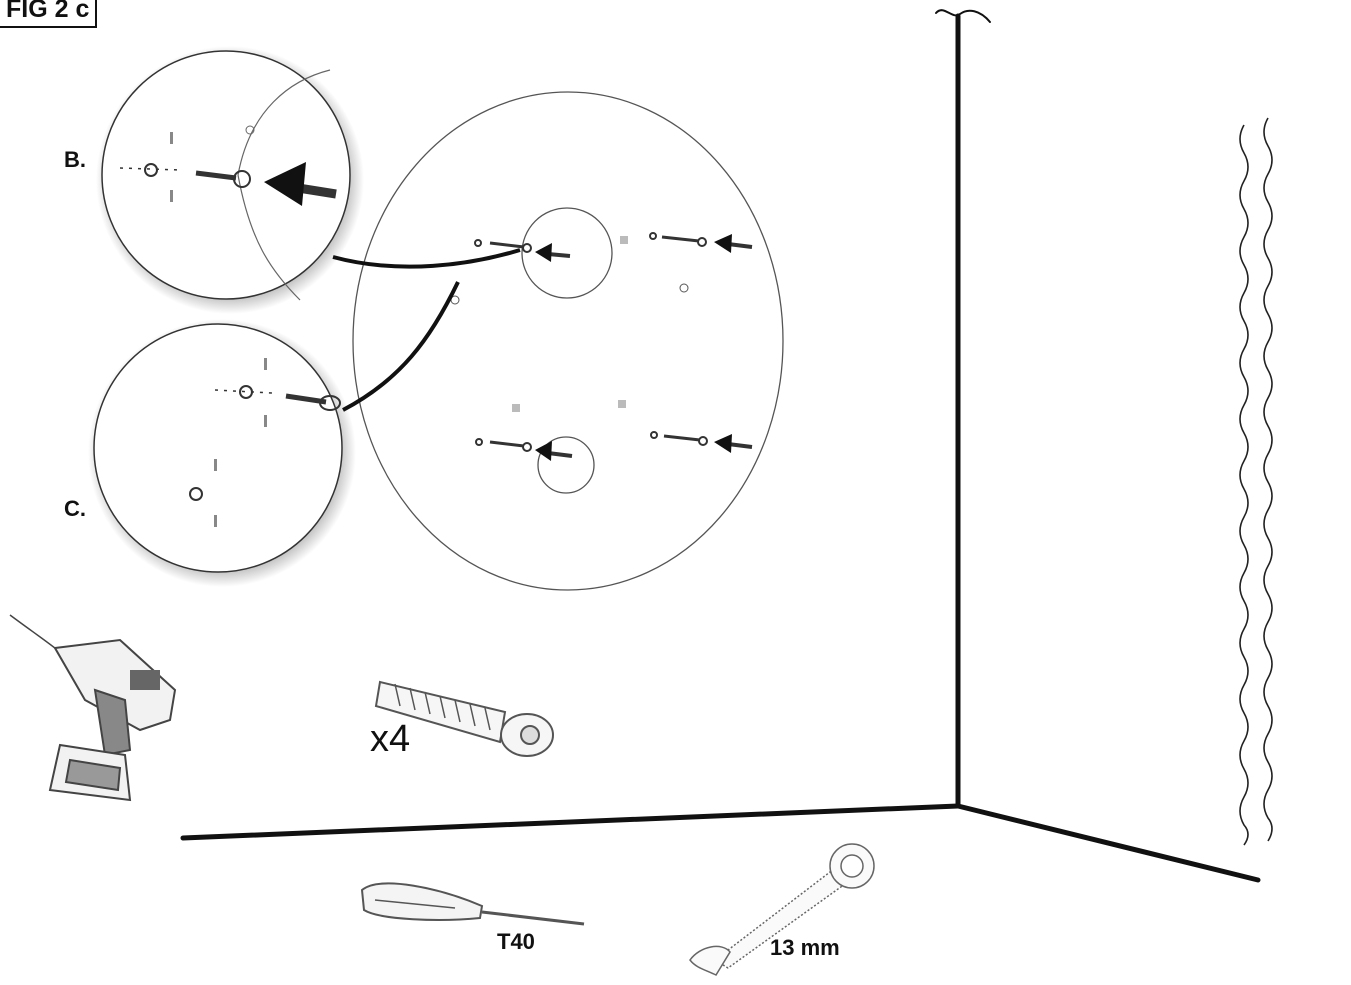  I want to click on bolt-bottom-right, so click(701, 442).